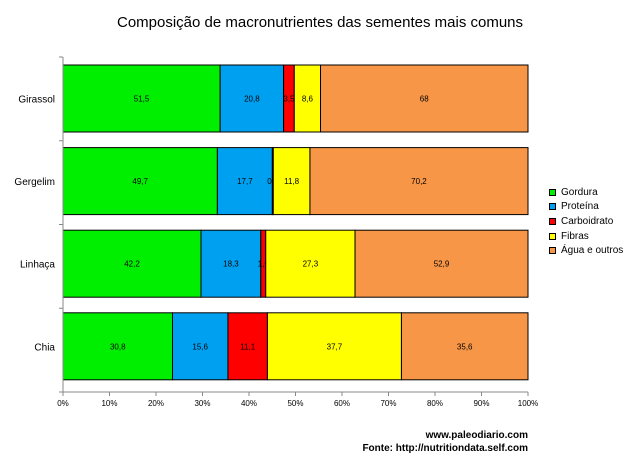 This screenshot has width=640, height=466. What do you see at coordinates (37, 265) in the screenshot?
I see `category-label: Linhaça` at bounding box center [37, 265].